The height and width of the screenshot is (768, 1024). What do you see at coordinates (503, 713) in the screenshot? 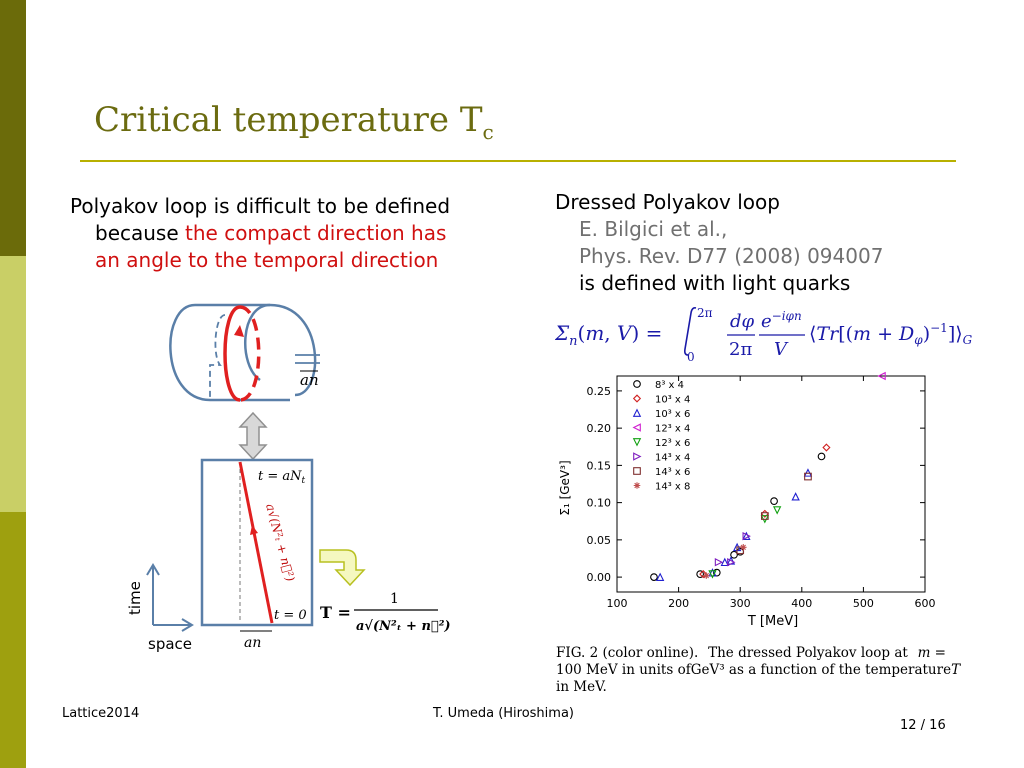
I see `footer-author: T. Umeda (Hiroshima)` at bounding box center [503, 713].